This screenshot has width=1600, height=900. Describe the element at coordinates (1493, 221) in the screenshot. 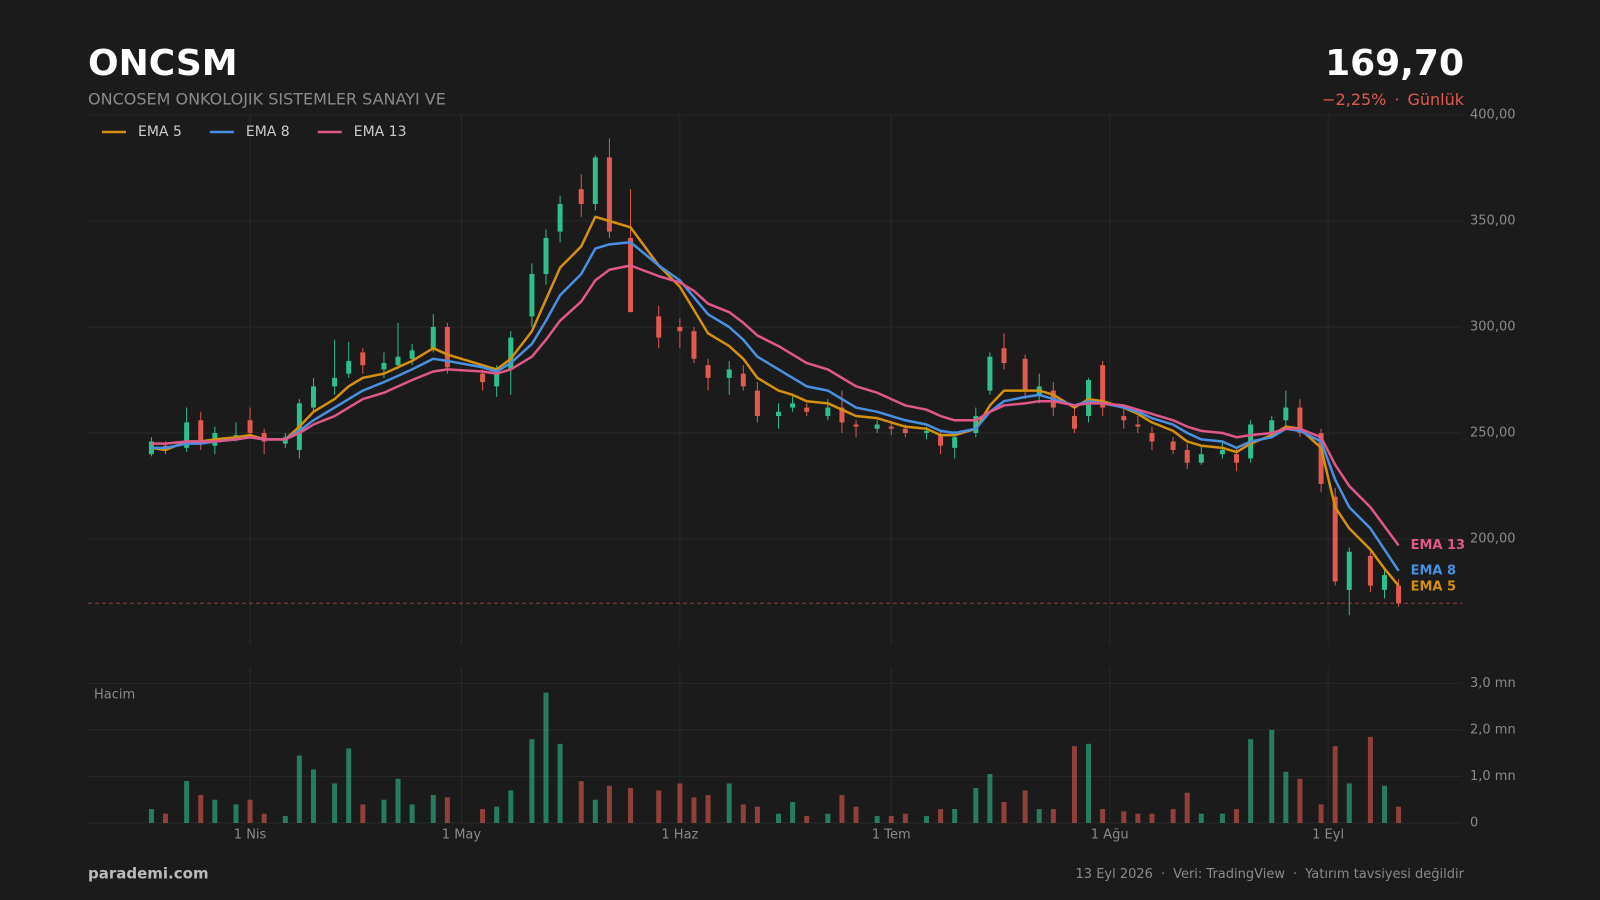

I see `y-tick-label: 350,00` at that location.